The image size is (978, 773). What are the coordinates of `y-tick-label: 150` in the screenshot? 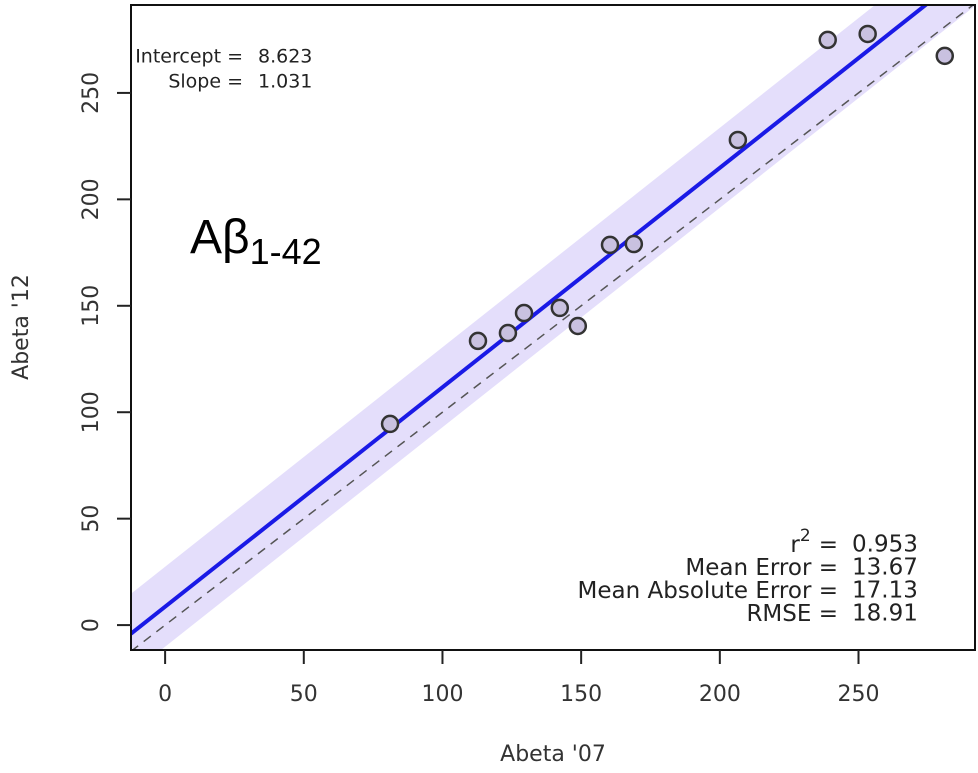 It's located at (91, 306).